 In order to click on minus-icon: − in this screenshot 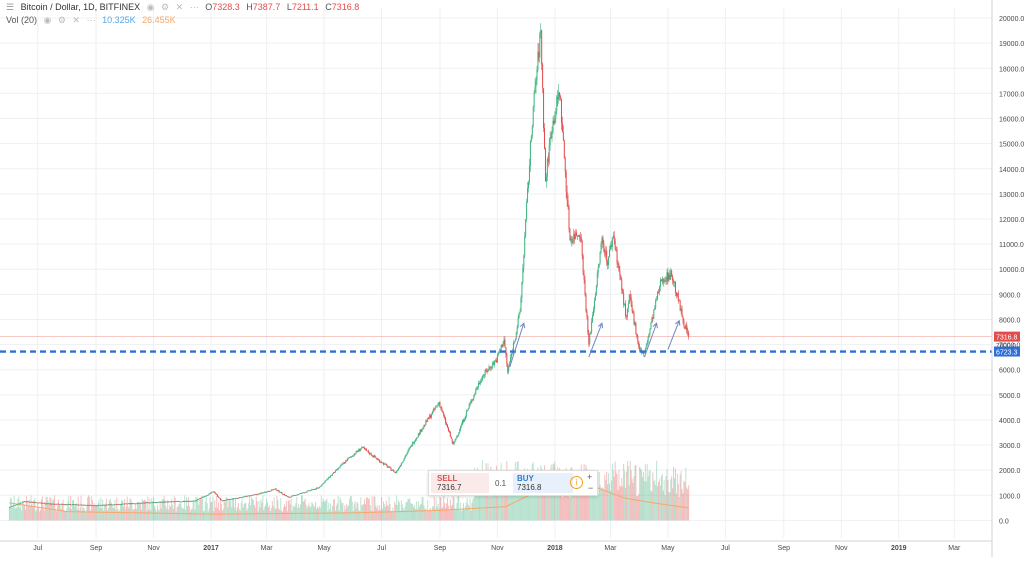, I will do `click(591, 488)`.